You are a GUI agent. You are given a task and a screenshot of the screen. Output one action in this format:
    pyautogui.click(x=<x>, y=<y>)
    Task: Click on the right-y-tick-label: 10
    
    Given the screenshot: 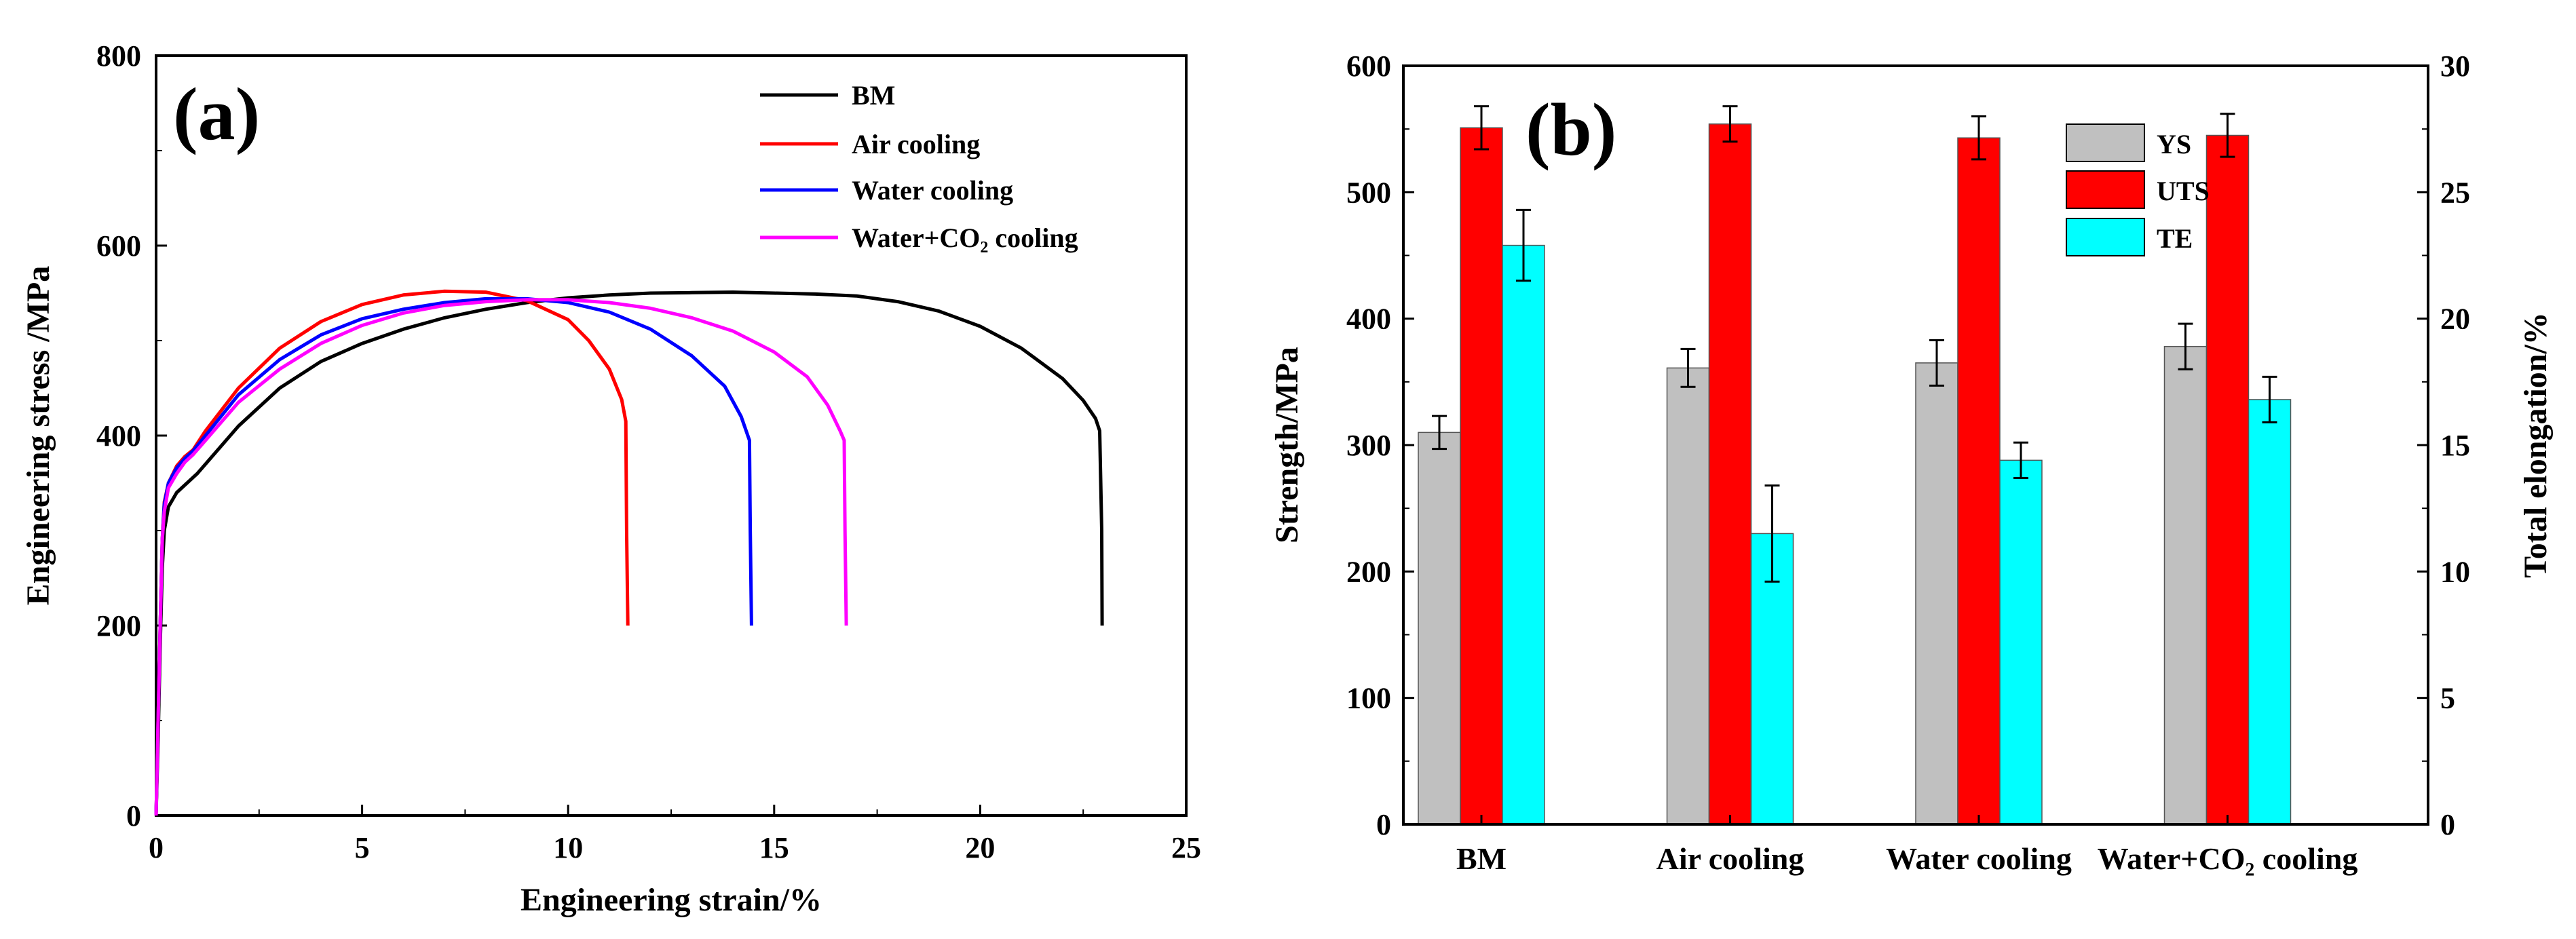 What is the action you would take?
    pyautogui.click(x=2455, y=571)
    